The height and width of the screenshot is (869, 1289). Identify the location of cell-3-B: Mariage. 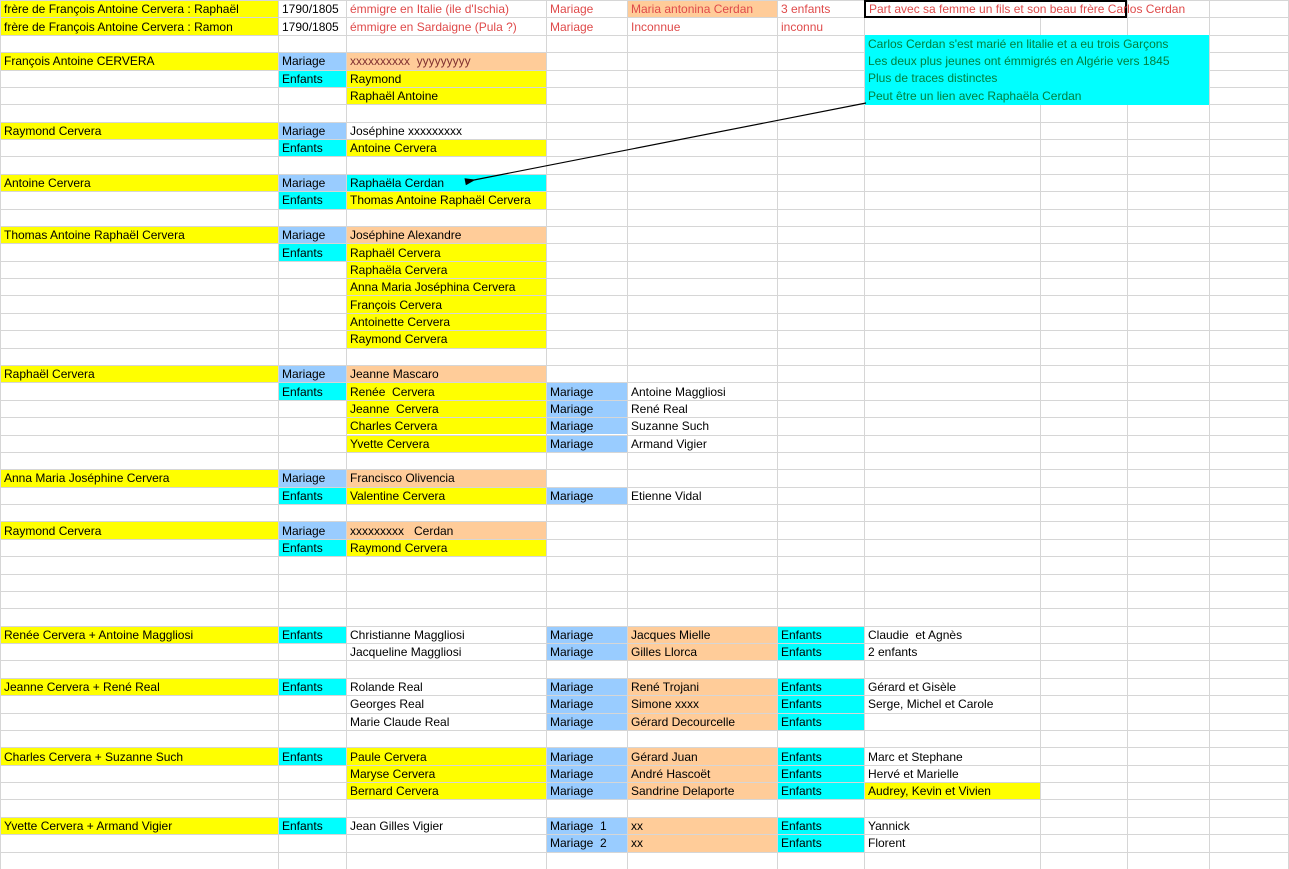
(312, 61).